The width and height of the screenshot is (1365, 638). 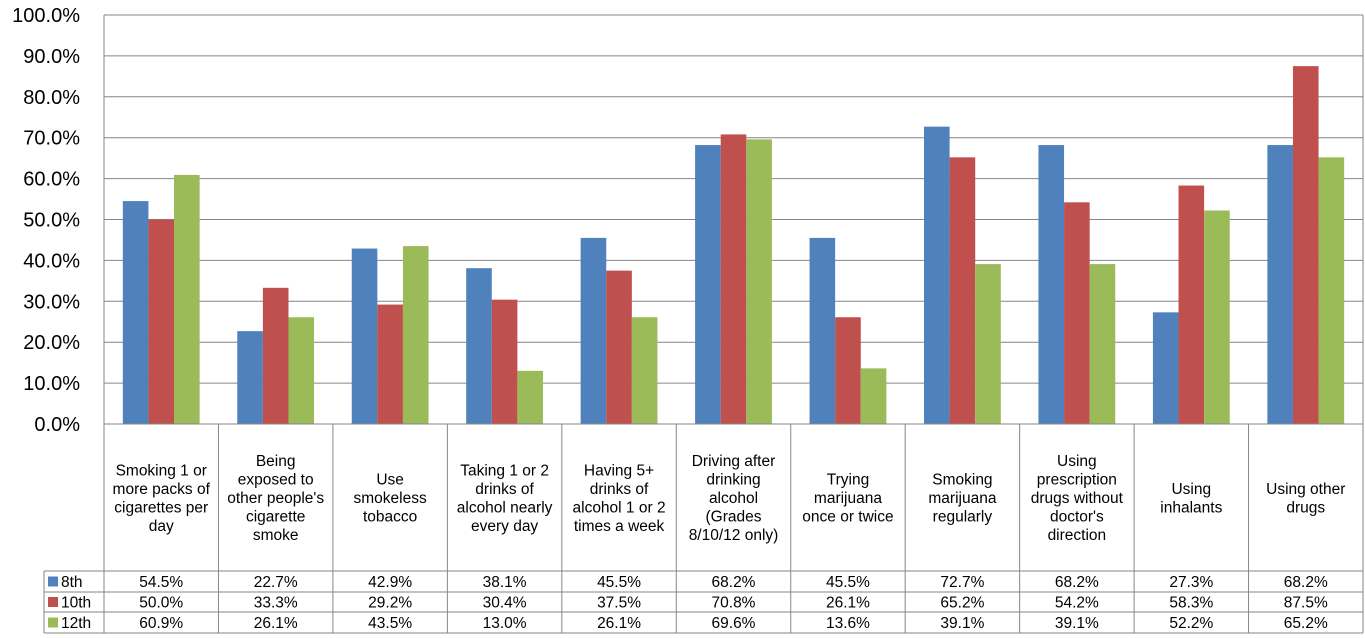 What do you see at coordinates (76, 603) in the screenshot?
I see `series-name: 10th` at bounding box center [76, 603].